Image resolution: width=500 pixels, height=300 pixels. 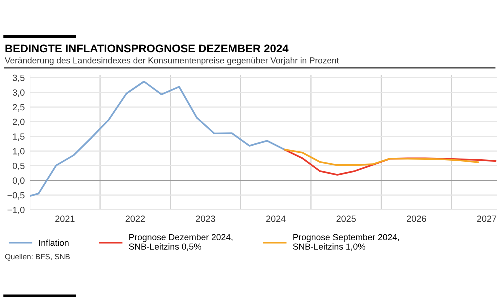 I want to click on y-tick-label: −0,5, so click(x=16, y=196).